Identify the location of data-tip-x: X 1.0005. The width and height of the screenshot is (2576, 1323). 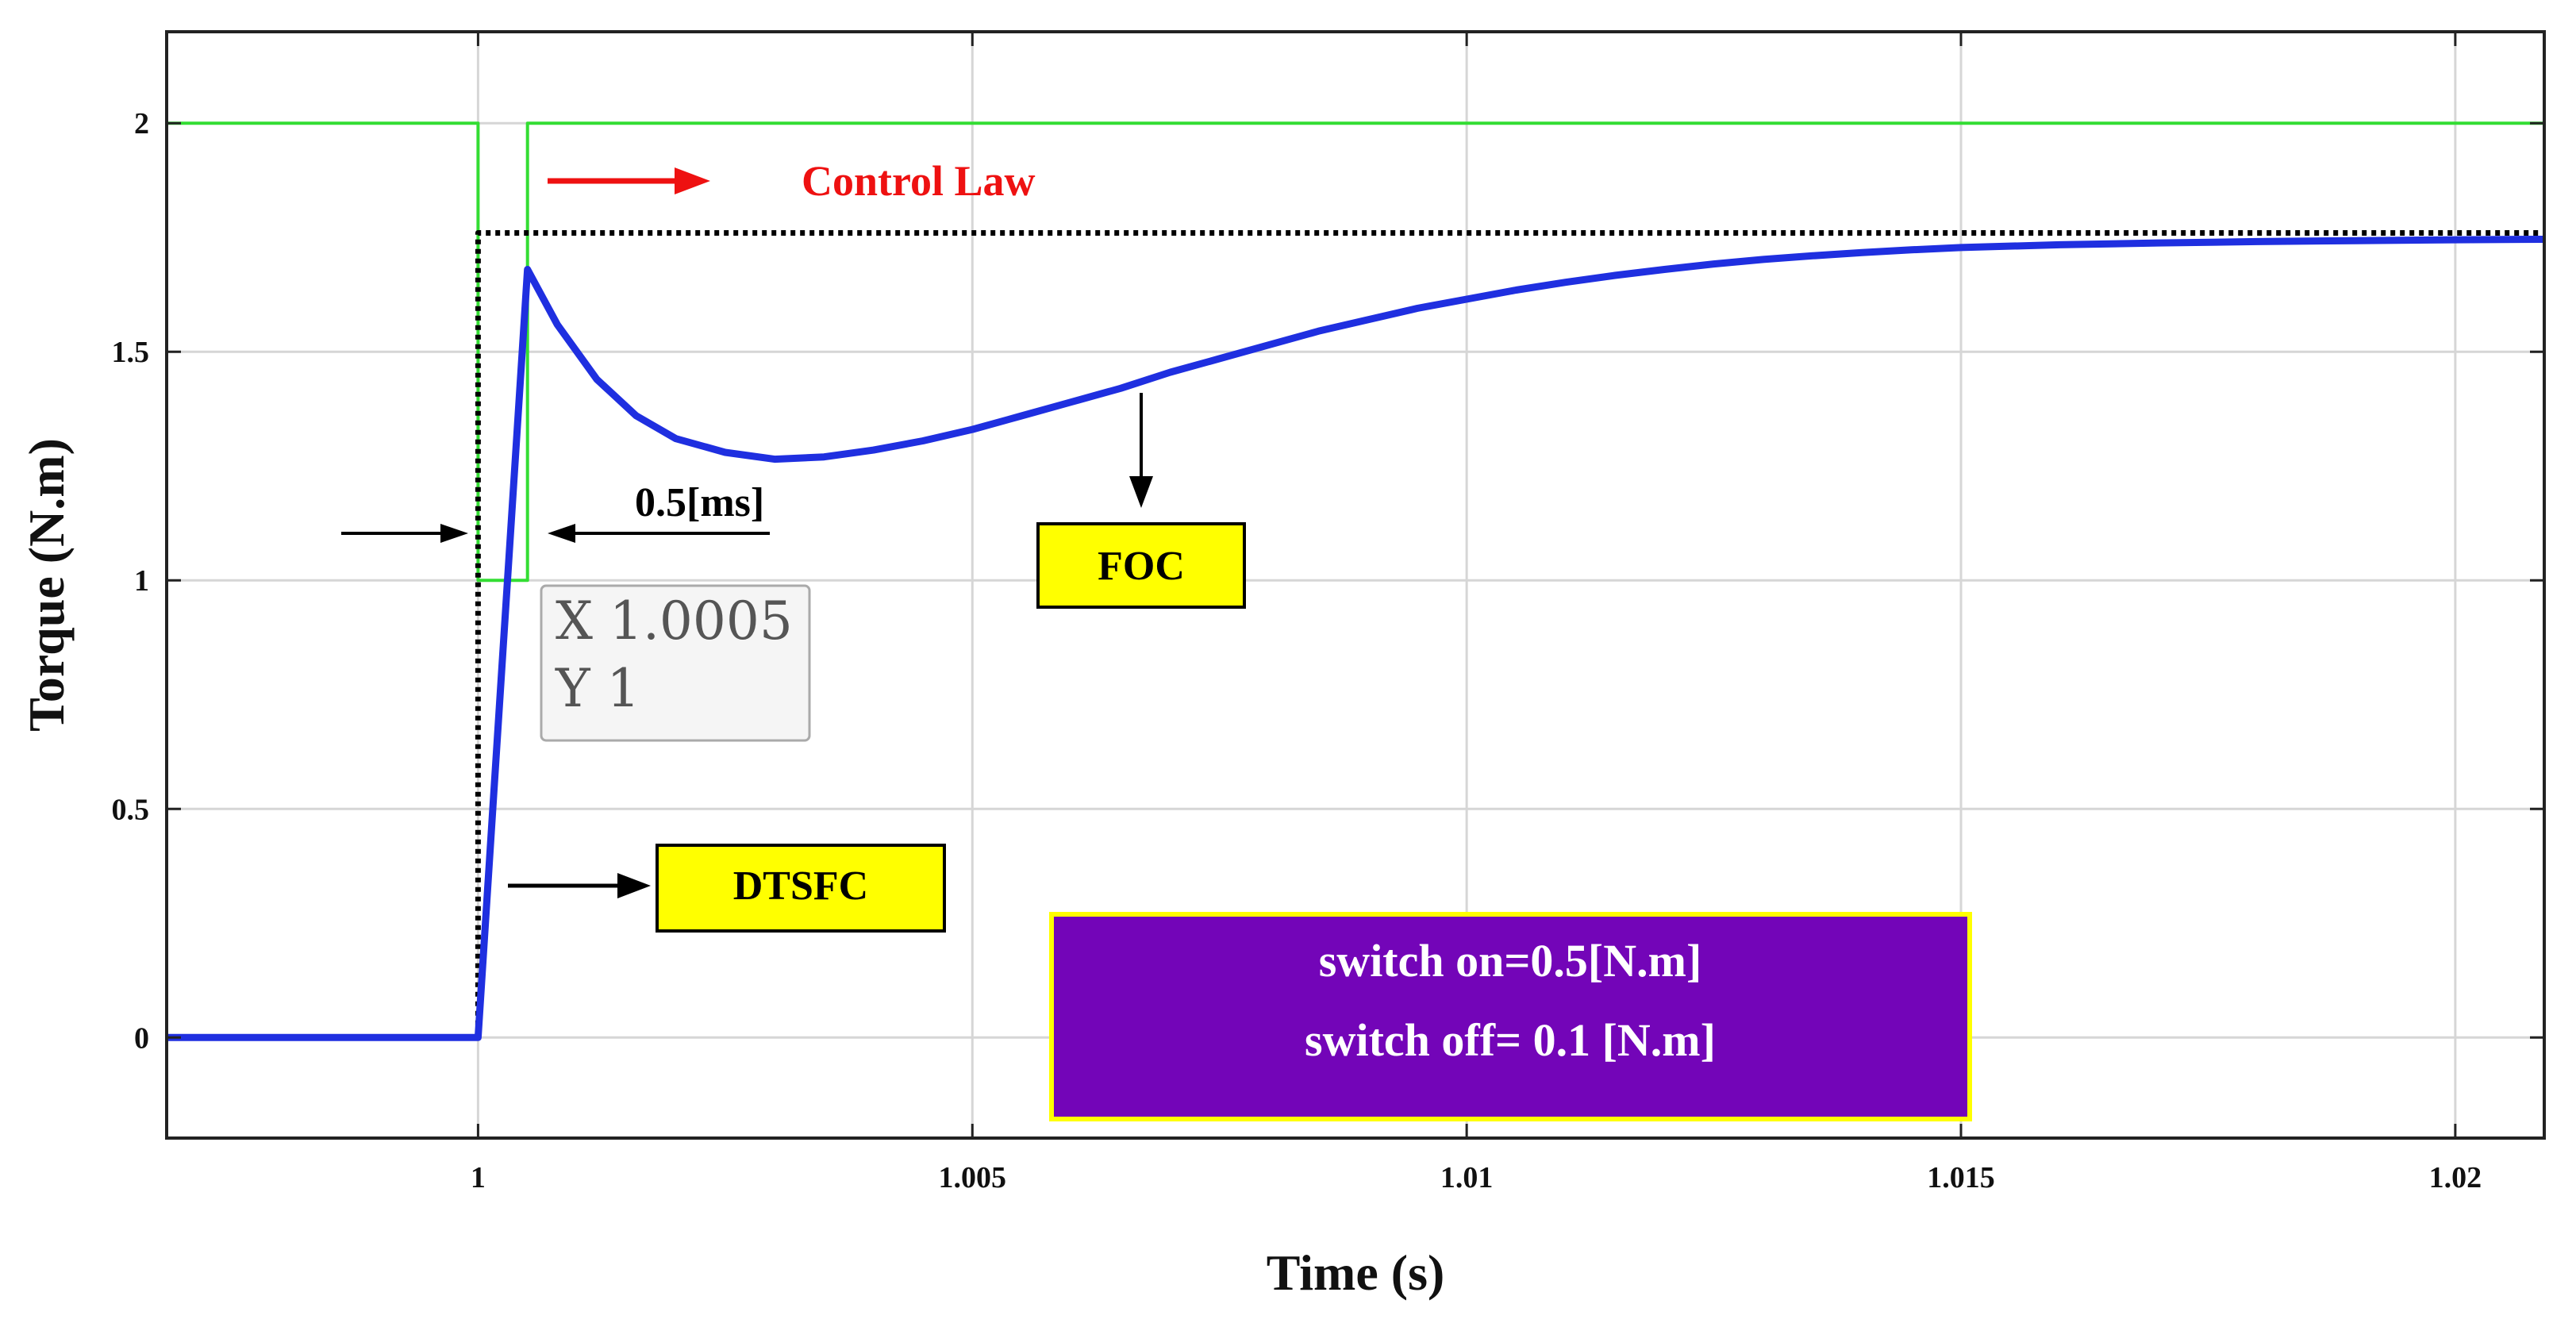
(674, 621).